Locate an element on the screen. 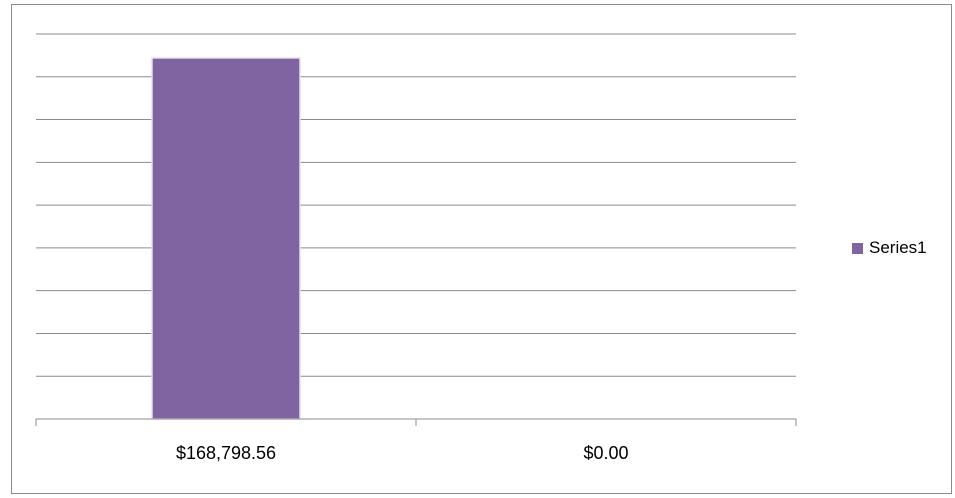 The height and width of the screenshot is (498, 955). bars is located at coordinates (226, 238).